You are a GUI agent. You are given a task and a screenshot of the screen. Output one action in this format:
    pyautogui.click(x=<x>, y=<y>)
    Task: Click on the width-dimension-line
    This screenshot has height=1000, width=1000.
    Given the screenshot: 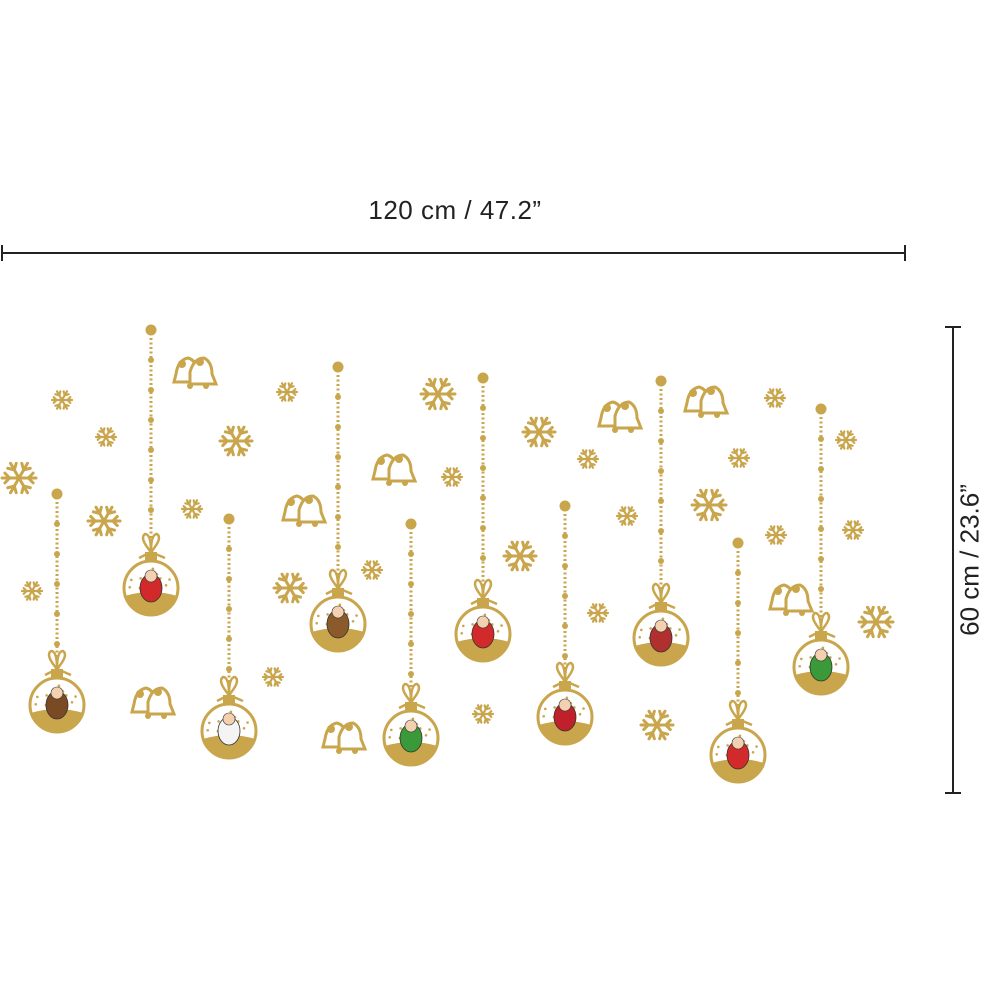 What is the action you would take?
    pyautogui.click(x=453, y=253)
    